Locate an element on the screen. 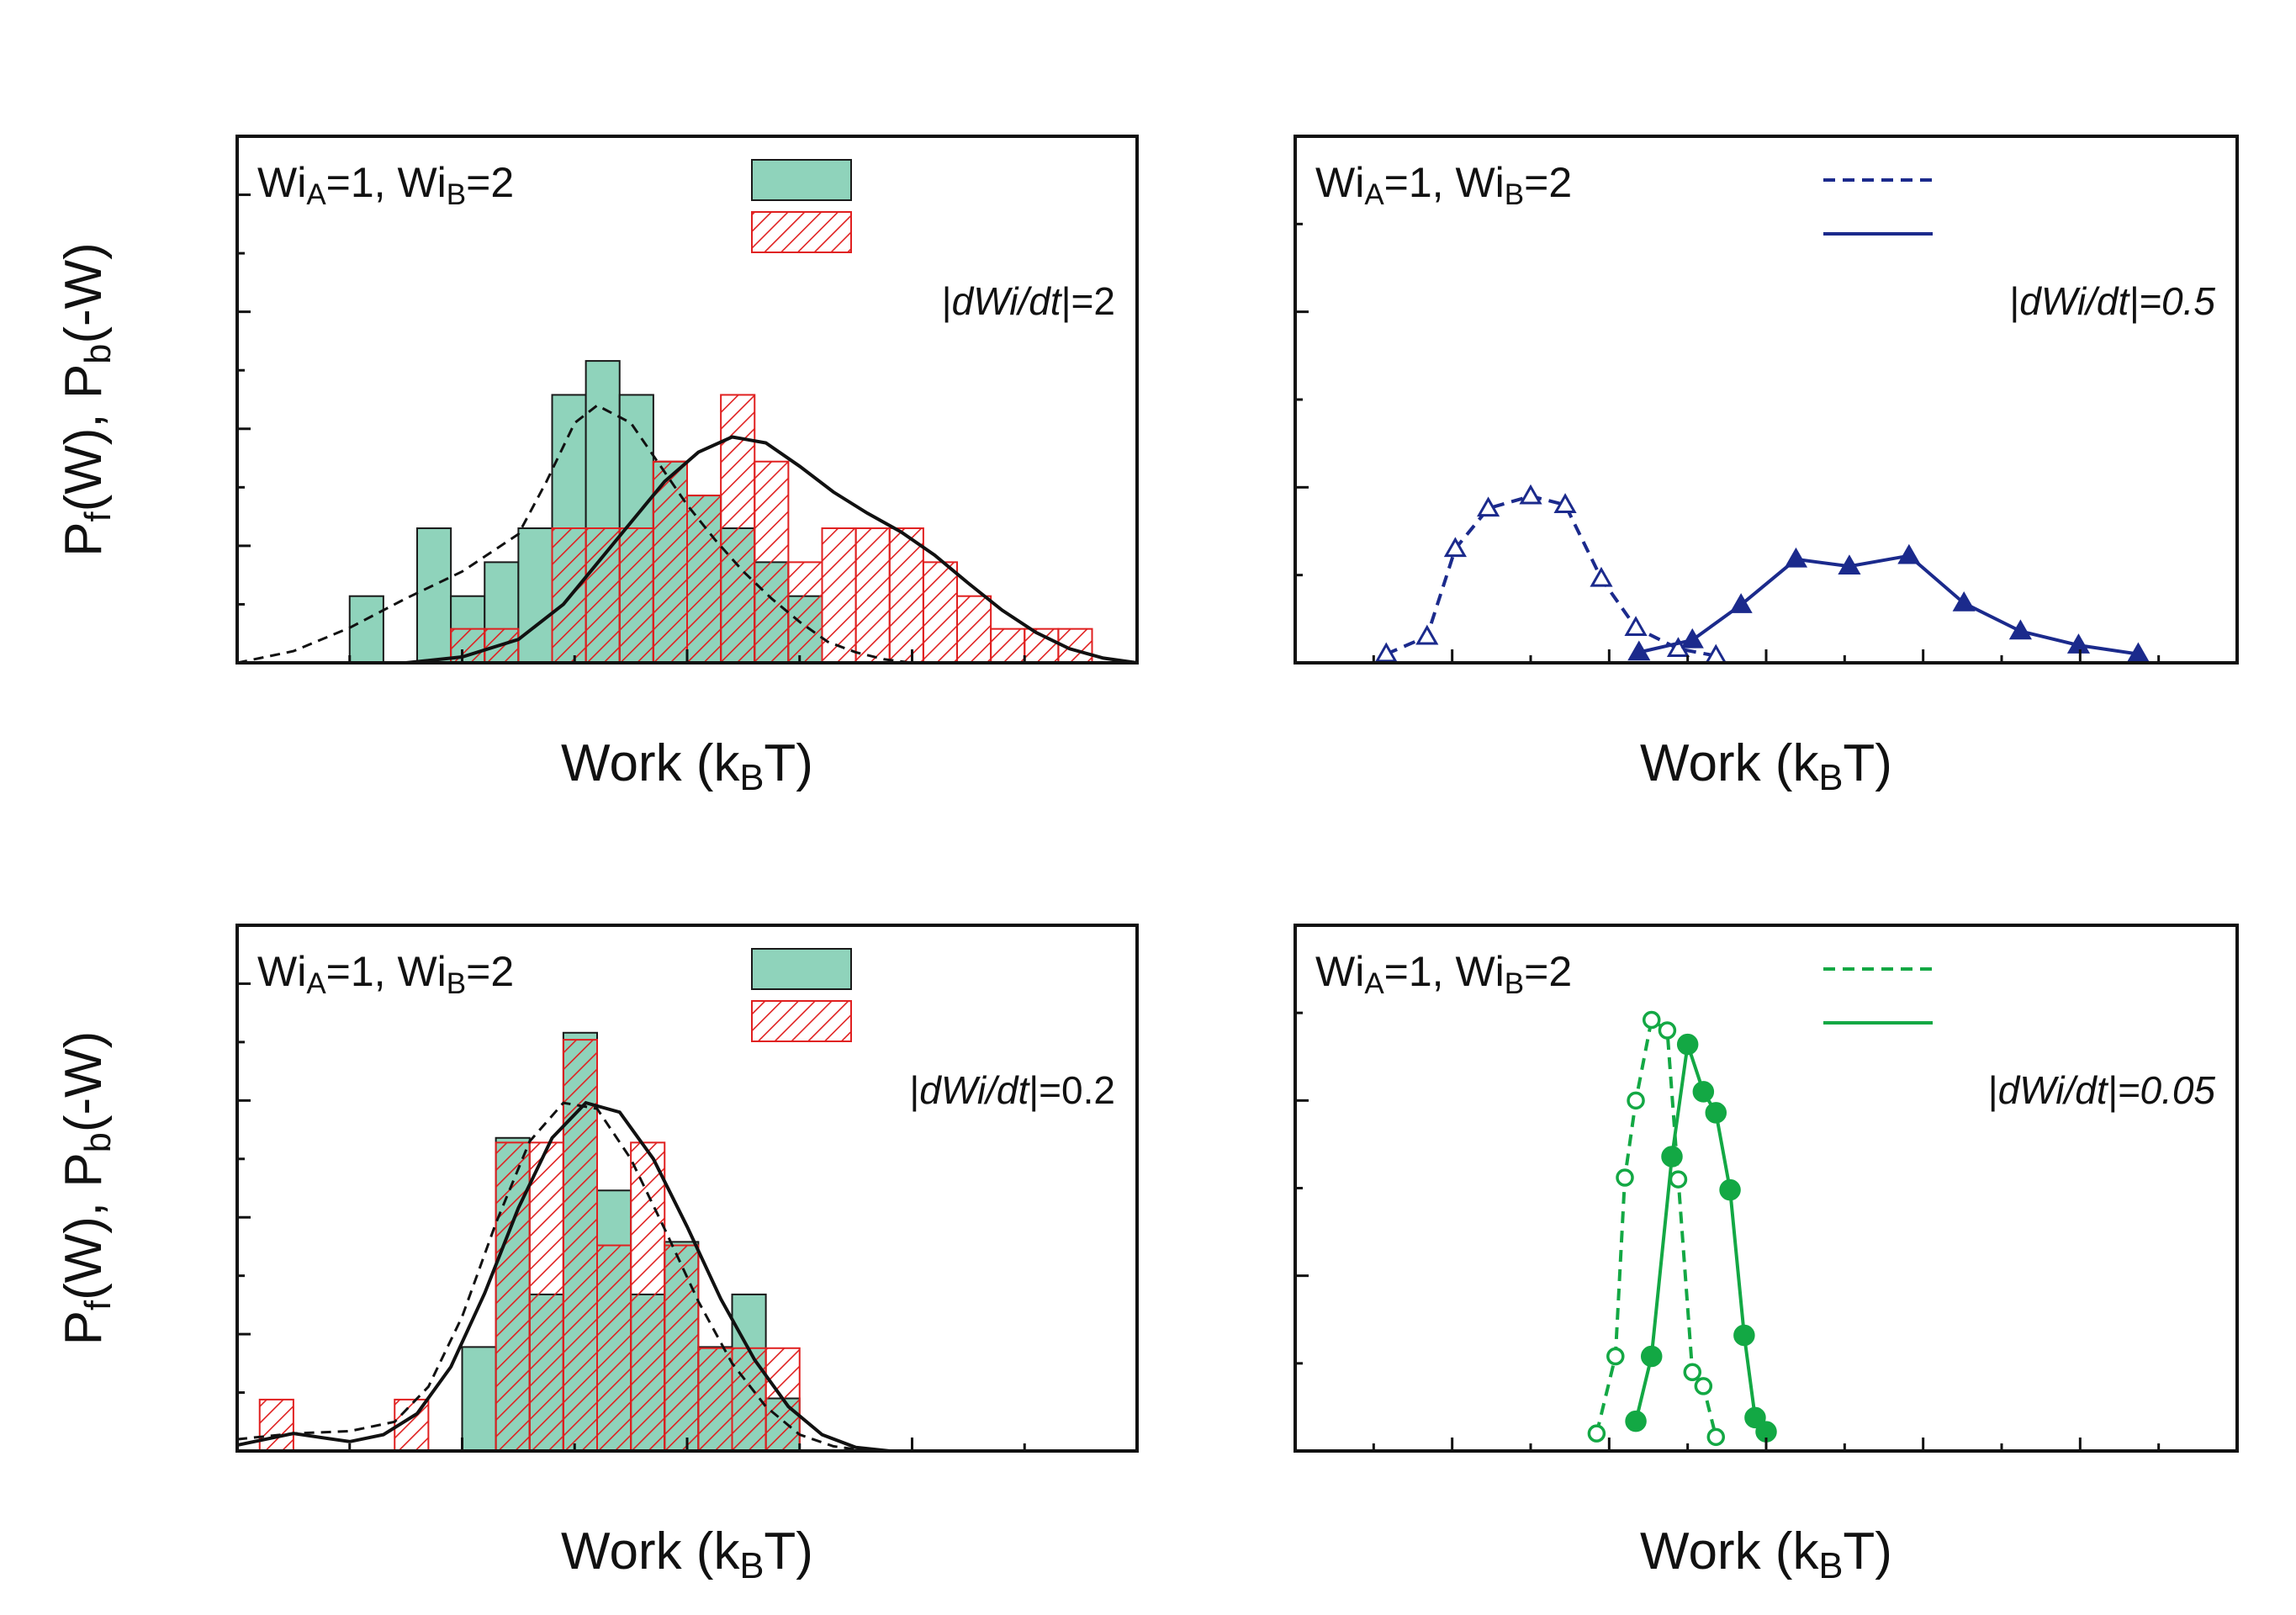 The image size is (2296, 1615). subscript: b is located at coordinates (98, 354).